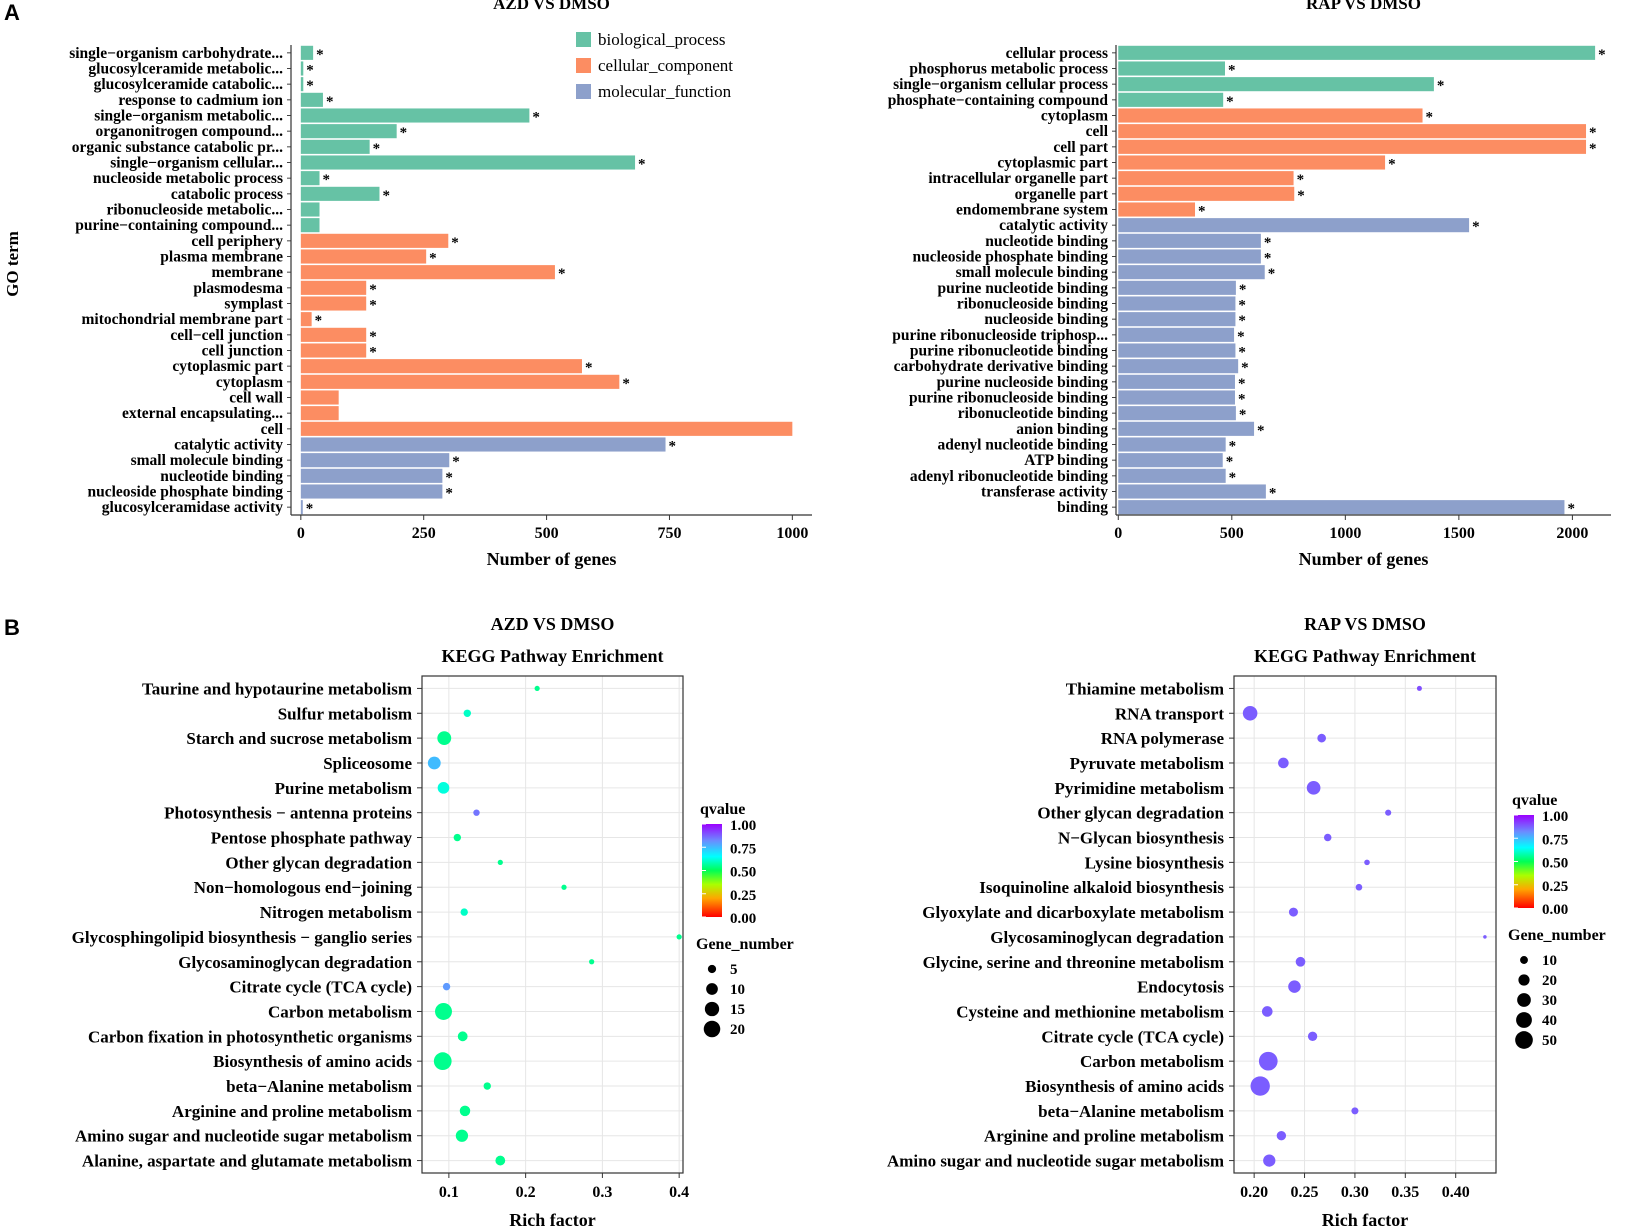  I want to click on x-tick-label: 250, so click(424, 533).